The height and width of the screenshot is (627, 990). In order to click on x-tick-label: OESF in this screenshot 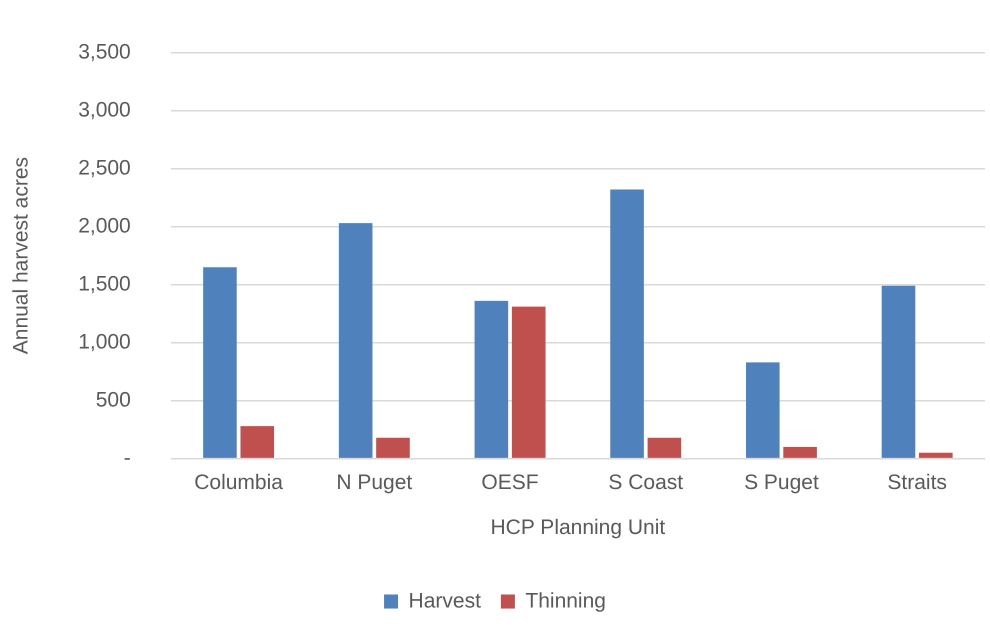, I will do `click(510, 482)`.